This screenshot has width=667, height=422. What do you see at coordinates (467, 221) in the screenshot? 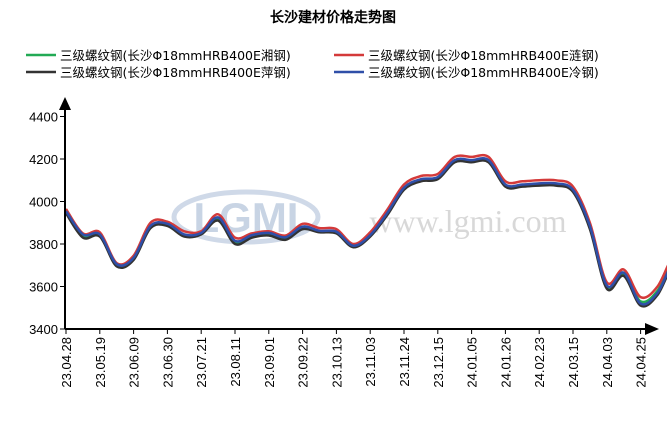
I see `watermark-url: www.lgmi.com` at bounding box center [467, 221].